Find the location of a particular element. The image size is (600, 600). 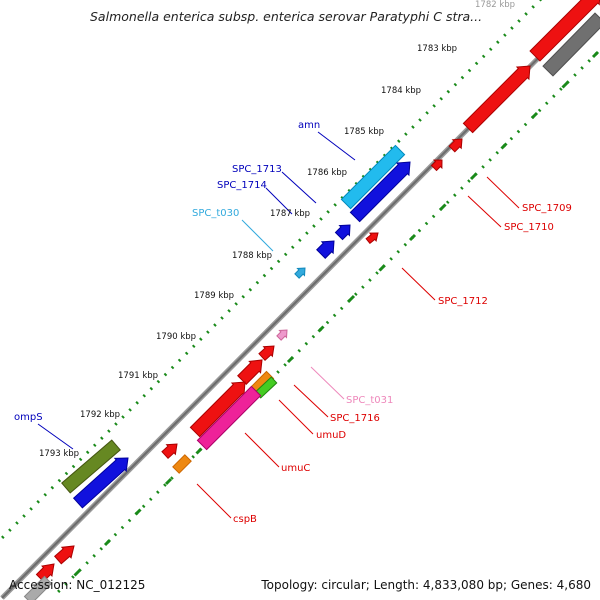

feature-amn is located at coordinates (373, 177).